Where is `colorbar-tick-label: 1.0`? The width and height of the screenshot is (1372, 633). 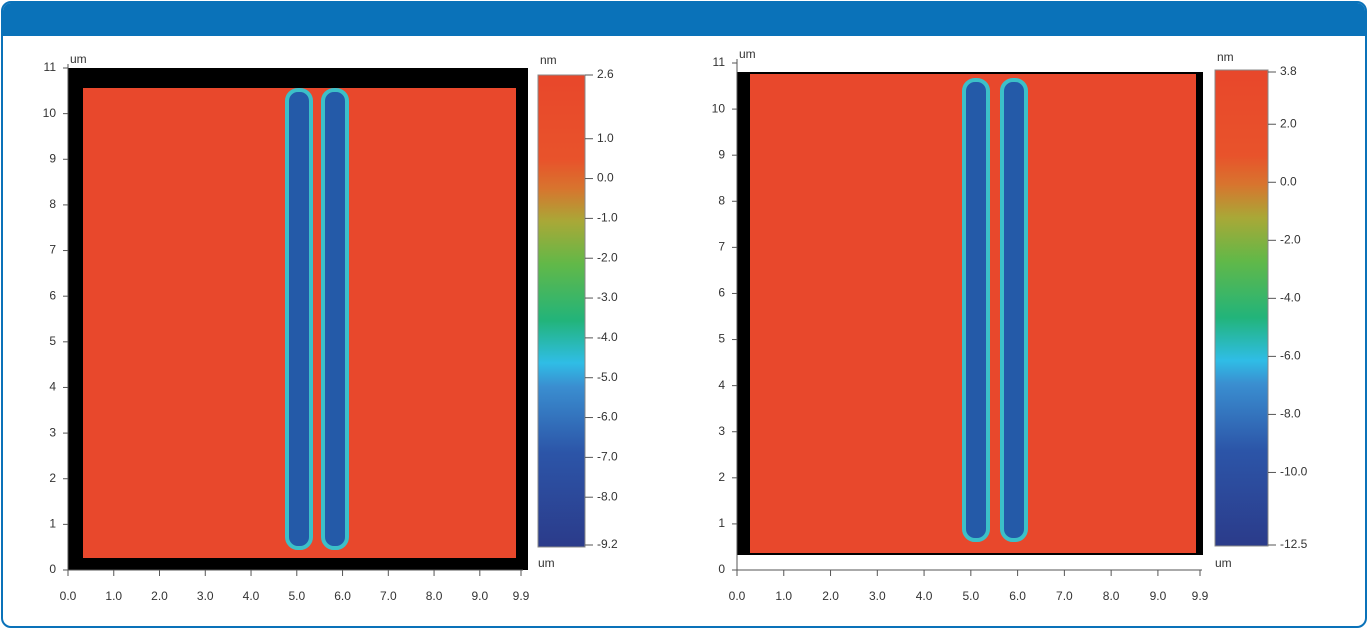
colorbar-tick-label: 1.0 is located at coordinates (605, 138).